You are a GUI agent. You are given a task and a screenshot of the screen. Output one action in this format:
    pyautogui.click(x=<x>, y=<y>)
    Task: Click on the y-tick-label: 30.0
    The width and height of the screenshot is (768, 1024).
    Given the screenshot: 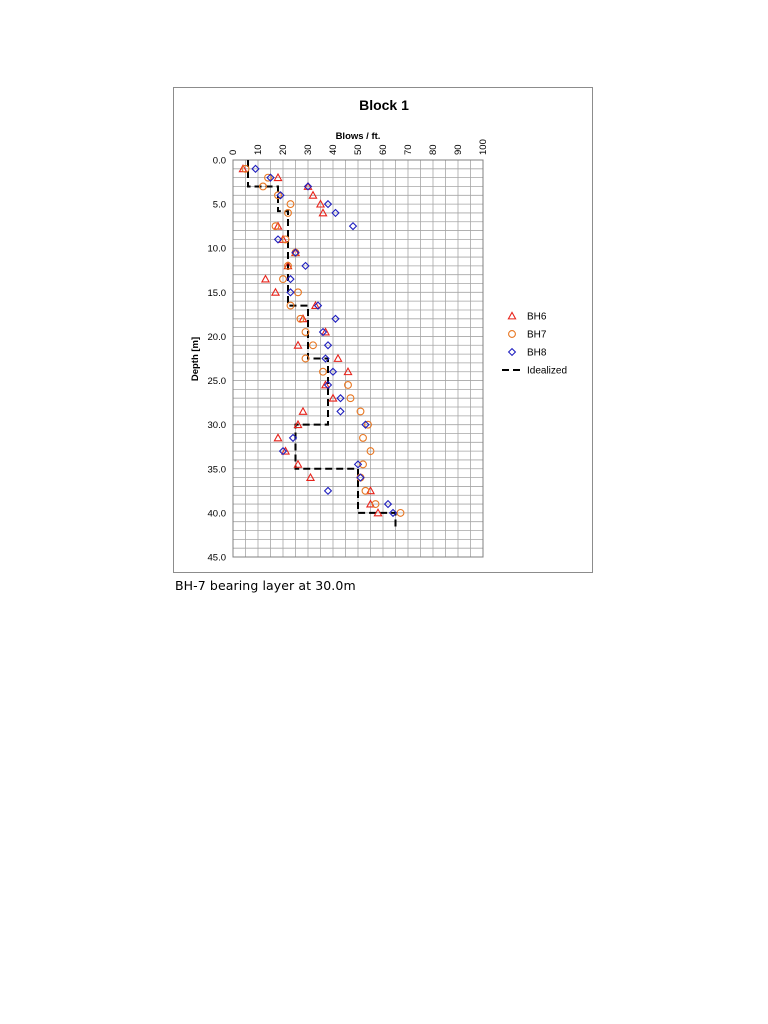 What is the action you would take?
    pyautogui.click(x=217, y=425)
    